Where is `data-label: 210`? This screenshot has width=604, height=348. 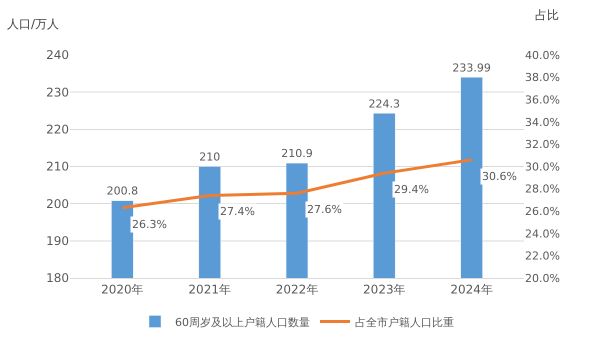 data-label: 210 is located at coordinates (209, 157).